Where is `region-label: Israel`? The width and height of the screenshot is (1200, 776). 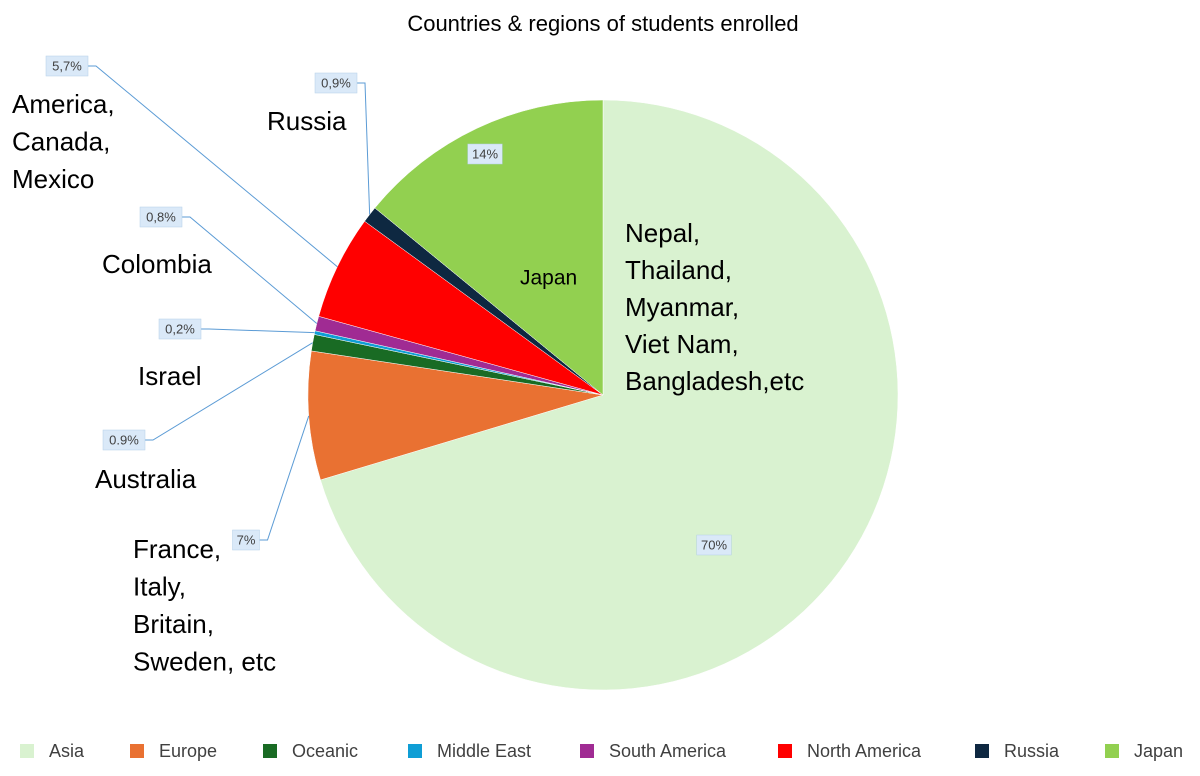
region-label: Israel is located at coordinates (170, 376).